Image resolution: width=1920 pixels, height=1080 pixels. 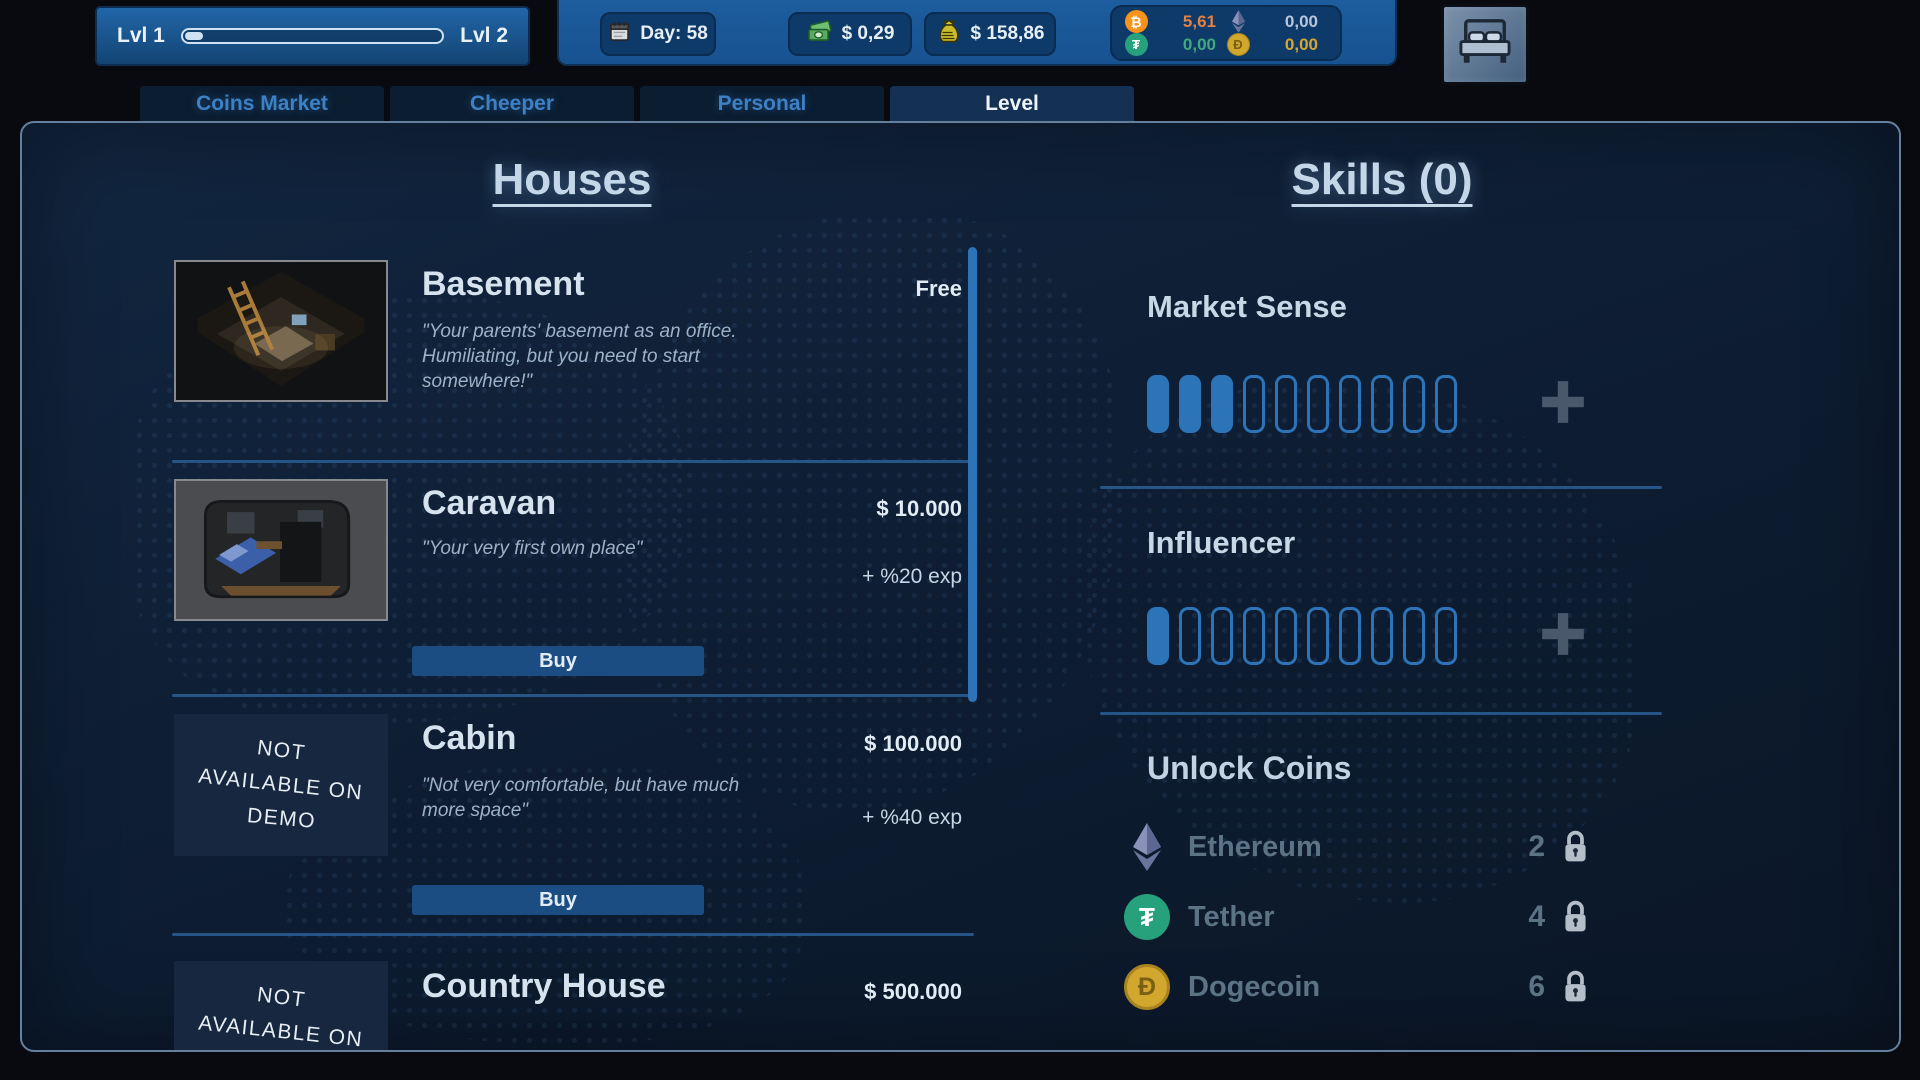 What do you see at coordinates (1221, 542) in the screenshot?
I see `skill-name: Influencer` at bounding box center [1221, 542].